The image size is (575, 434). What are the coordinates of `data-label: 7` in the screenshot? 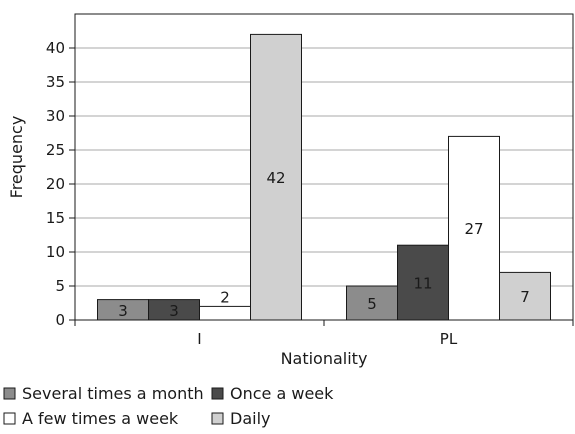 It's located at (525, 297).